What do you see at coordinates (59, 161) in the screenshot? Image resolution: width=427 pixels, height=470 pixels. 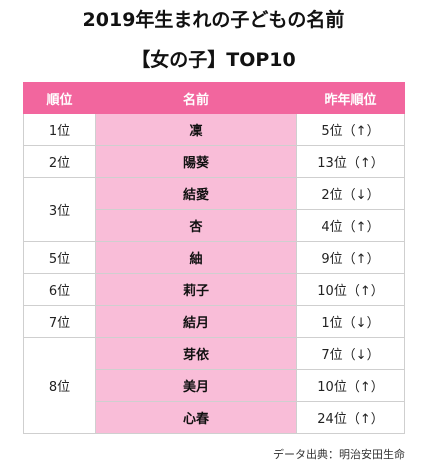 I see `rank-cell: 2位` at bounding box center [59, 161].